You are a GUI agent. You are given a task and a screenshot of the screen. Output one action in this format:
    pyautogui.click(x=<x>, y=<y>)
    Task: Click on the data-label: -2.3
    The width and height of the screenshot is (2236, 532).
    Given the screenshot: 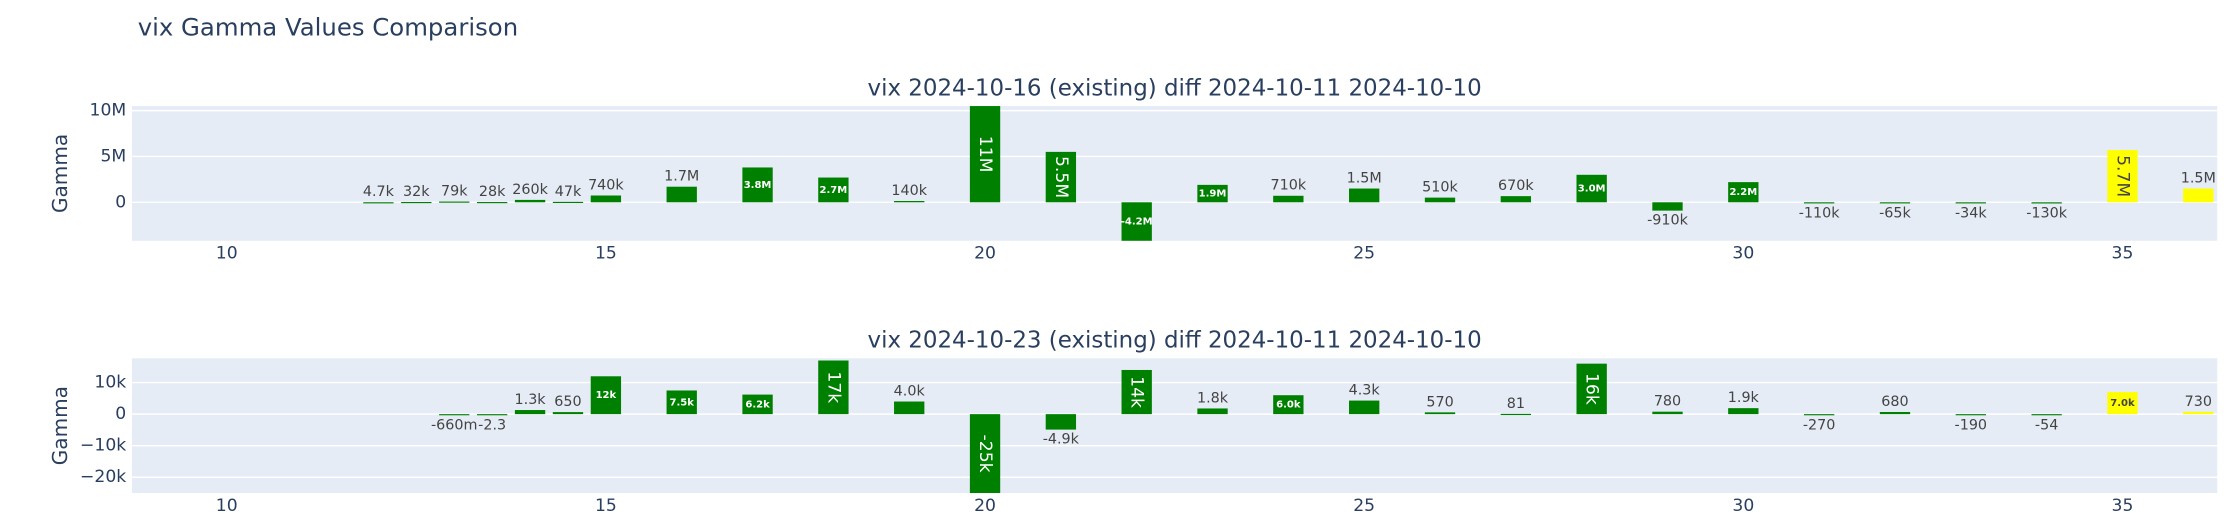 What is the action you would take?
    pyautogui.click(x=492, y=425)
    